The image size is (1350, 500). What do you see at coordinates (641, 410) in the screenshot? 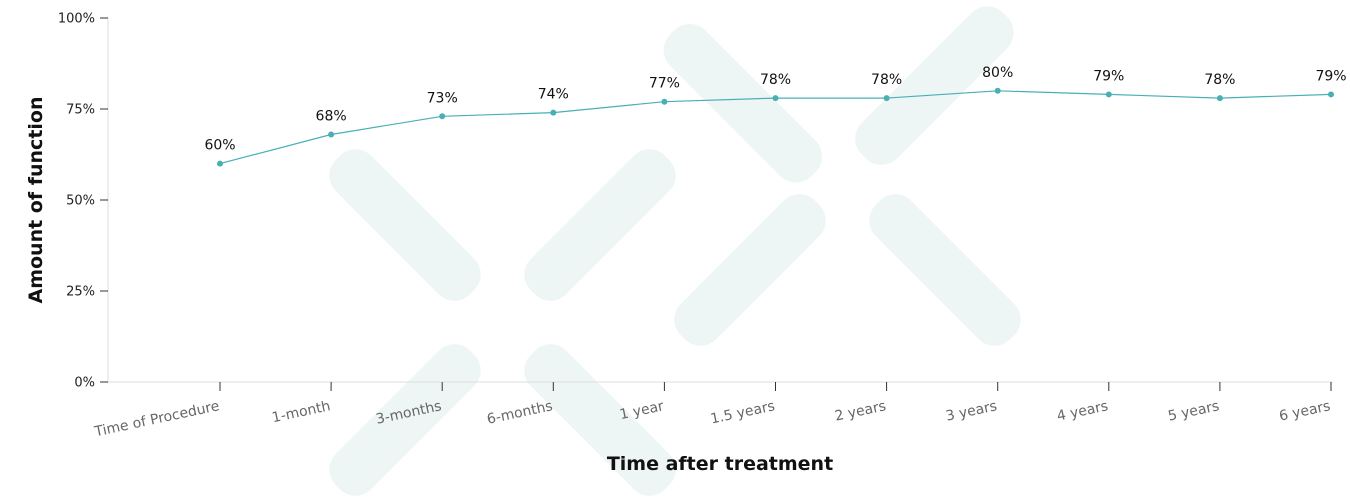
I see `x-tick-label: 1 year` at bounding box center [641, 410].